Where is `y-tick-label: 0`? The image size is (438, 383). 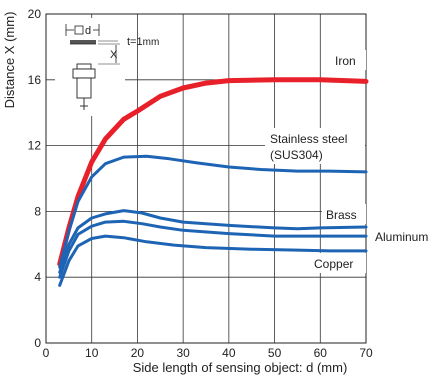
y-tick-label: 0 is located at coordinates (37, 343).